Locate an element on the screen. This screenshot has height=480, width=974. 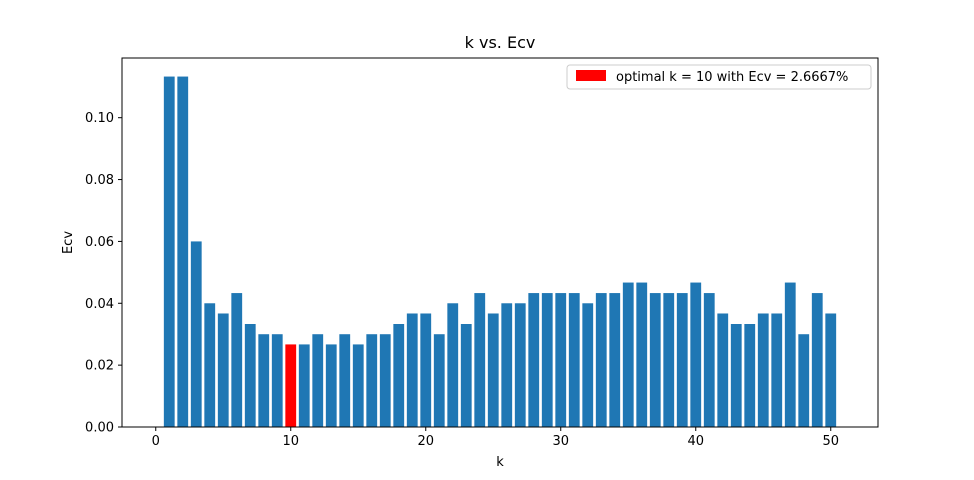
x-tick-label: 50 is located at coordinates (830, 441).